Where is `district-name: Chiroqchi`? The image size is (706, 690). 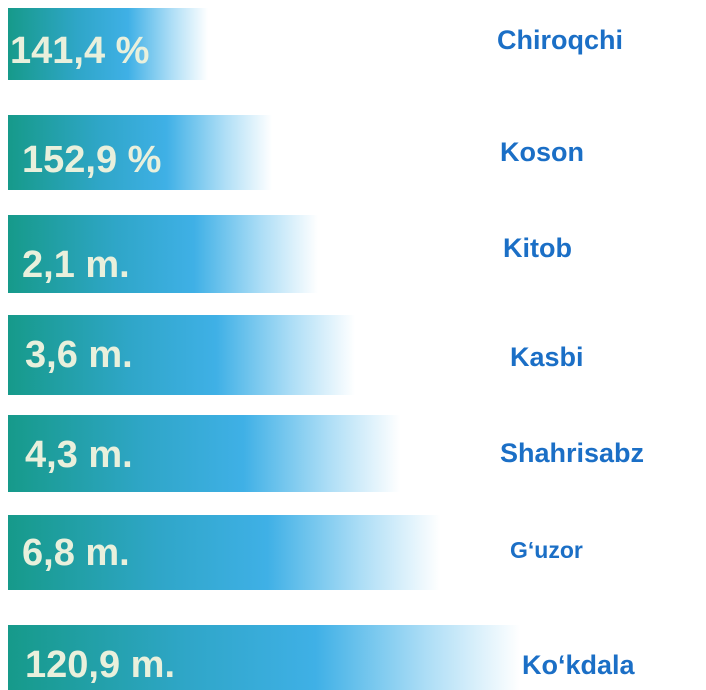
district-name: Chiroqchi is located at coordinates (560, 40).